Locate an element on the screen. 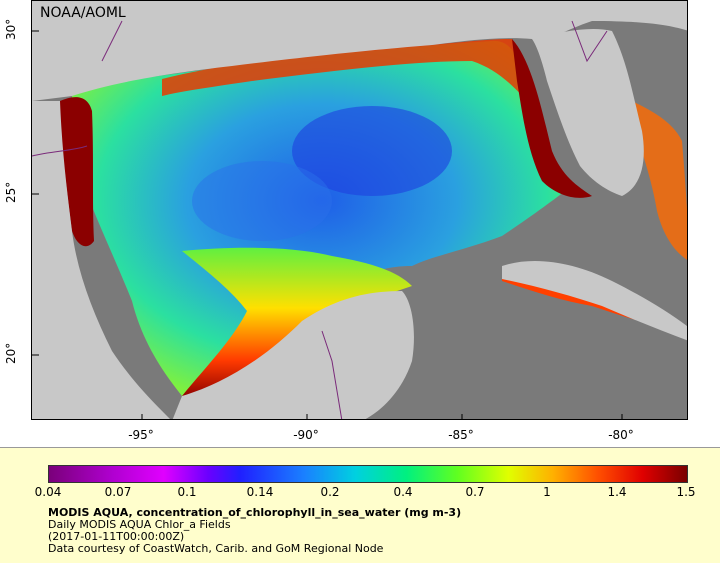 This screenshot has height=563, width=720. cuba-land is located at coordinates (594, 301).